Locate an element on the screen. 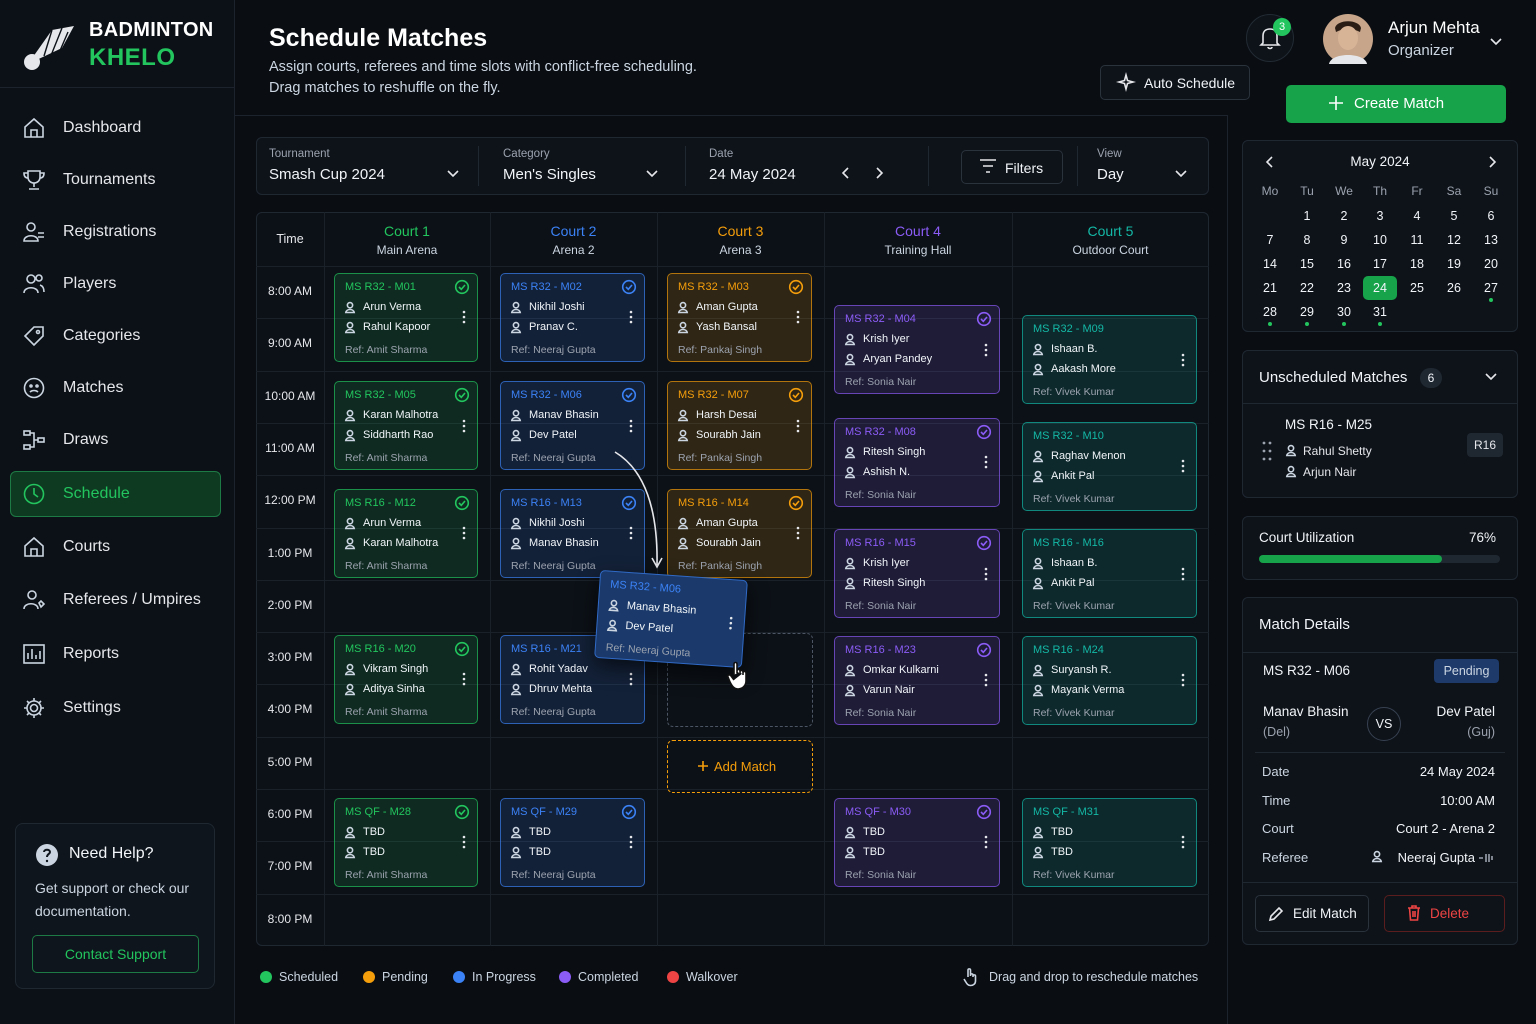  match-card: MS QF - M28 TBD TBD Ref: Amit Sharma is located at coordinates (406, 842).